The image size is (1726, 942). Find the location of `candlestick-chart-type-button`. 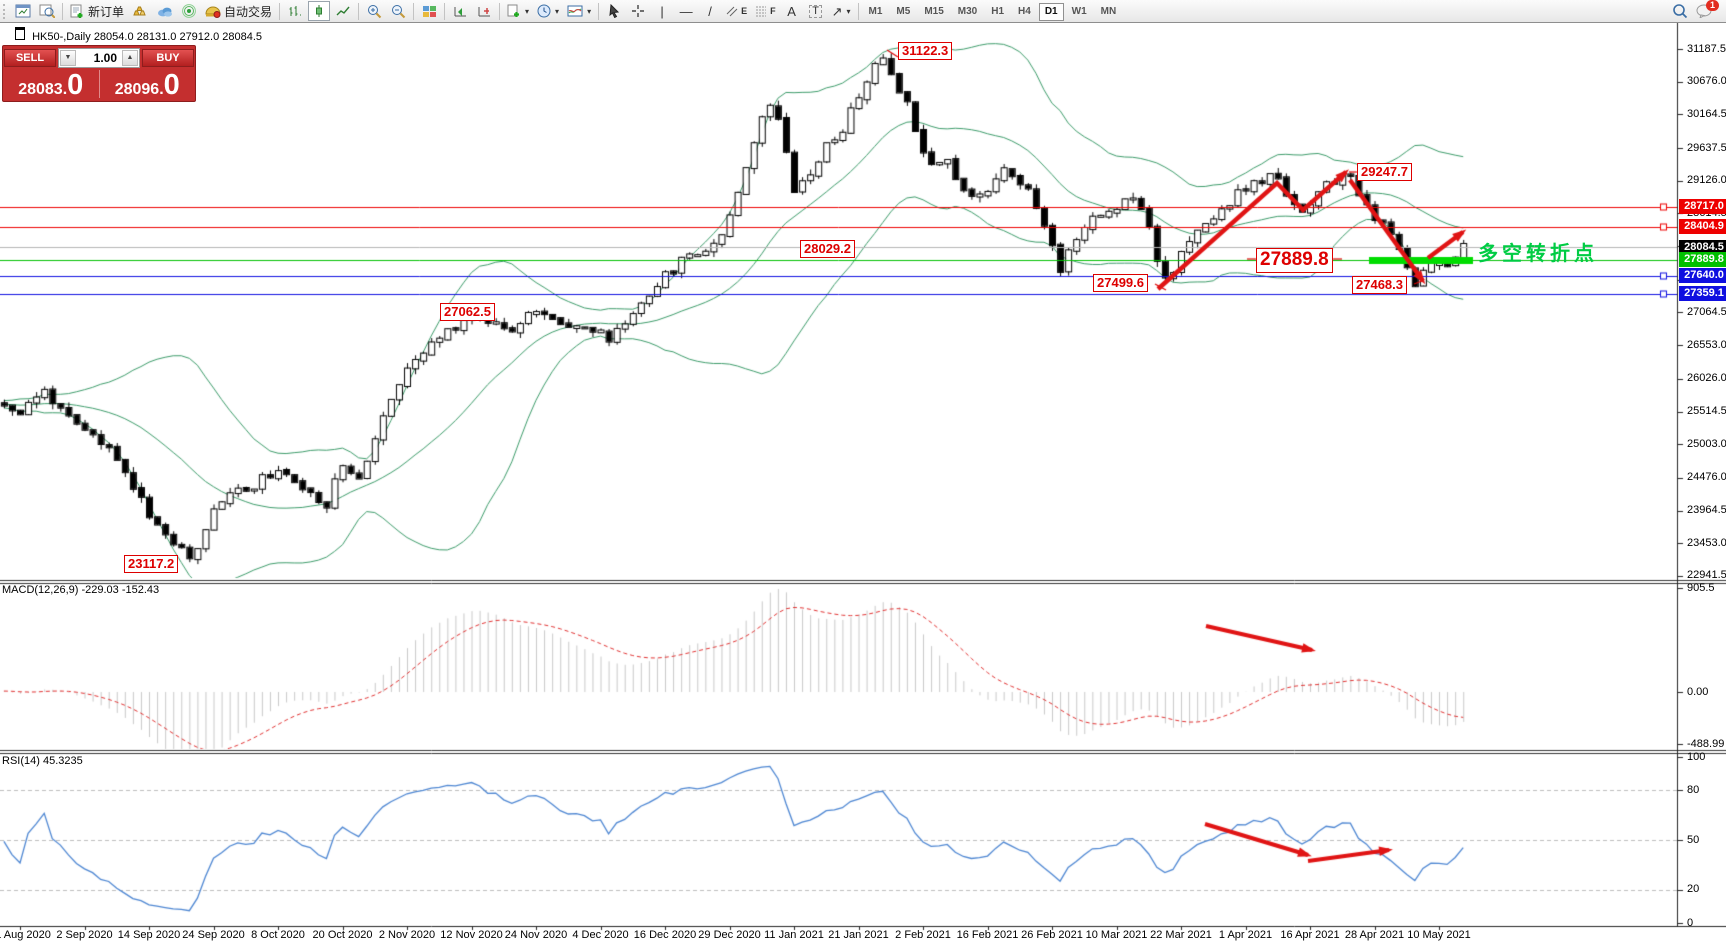

candlestick-chart-type-button is located at coordinates (319, 11).